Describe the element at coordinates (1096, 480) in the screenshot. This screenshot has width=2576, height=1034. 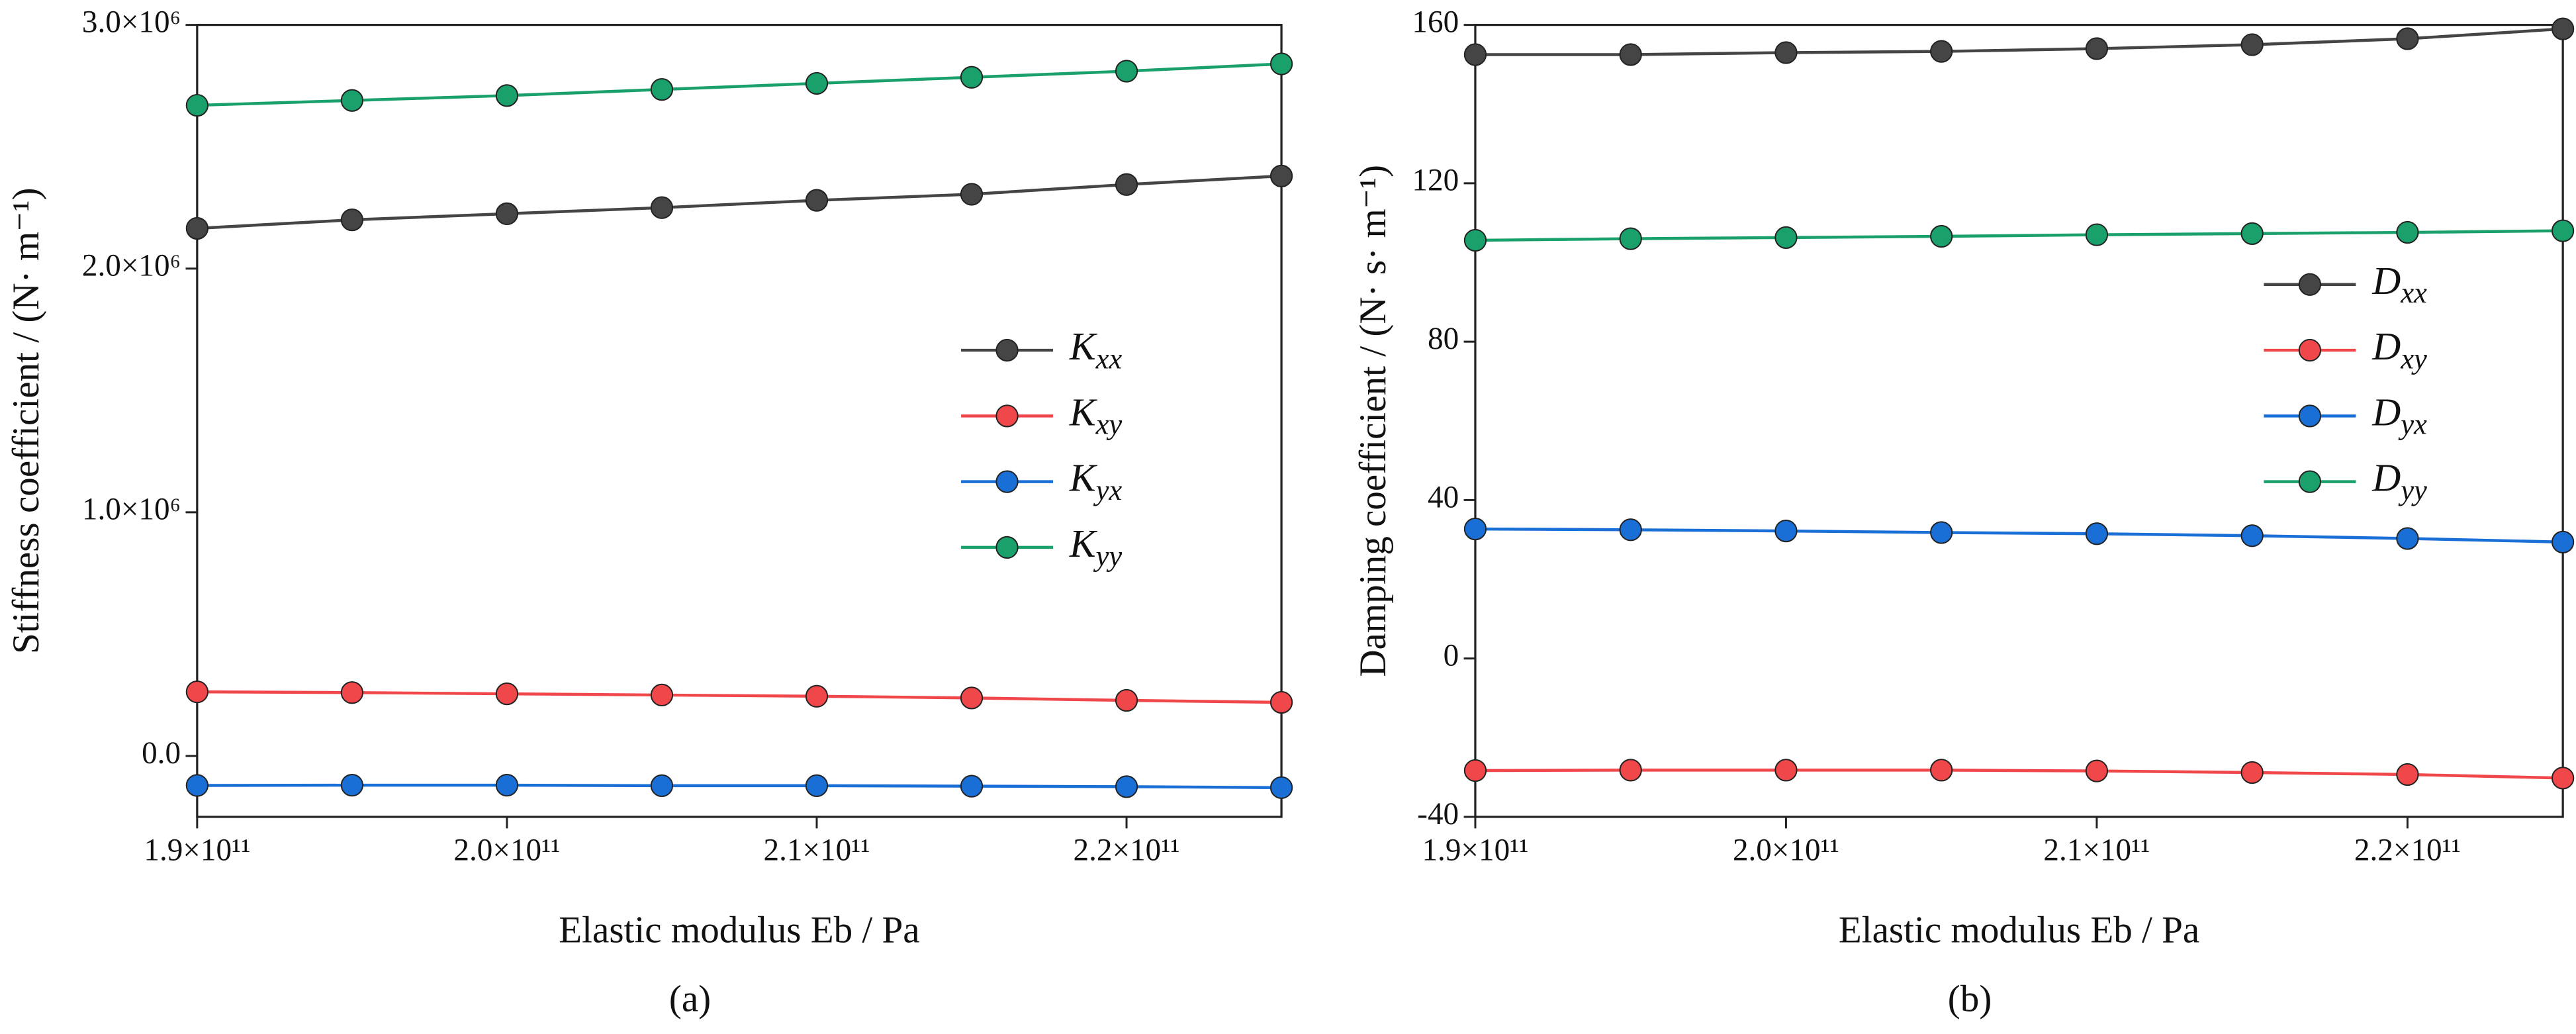
I see `legend-label: Kyx` at that location.